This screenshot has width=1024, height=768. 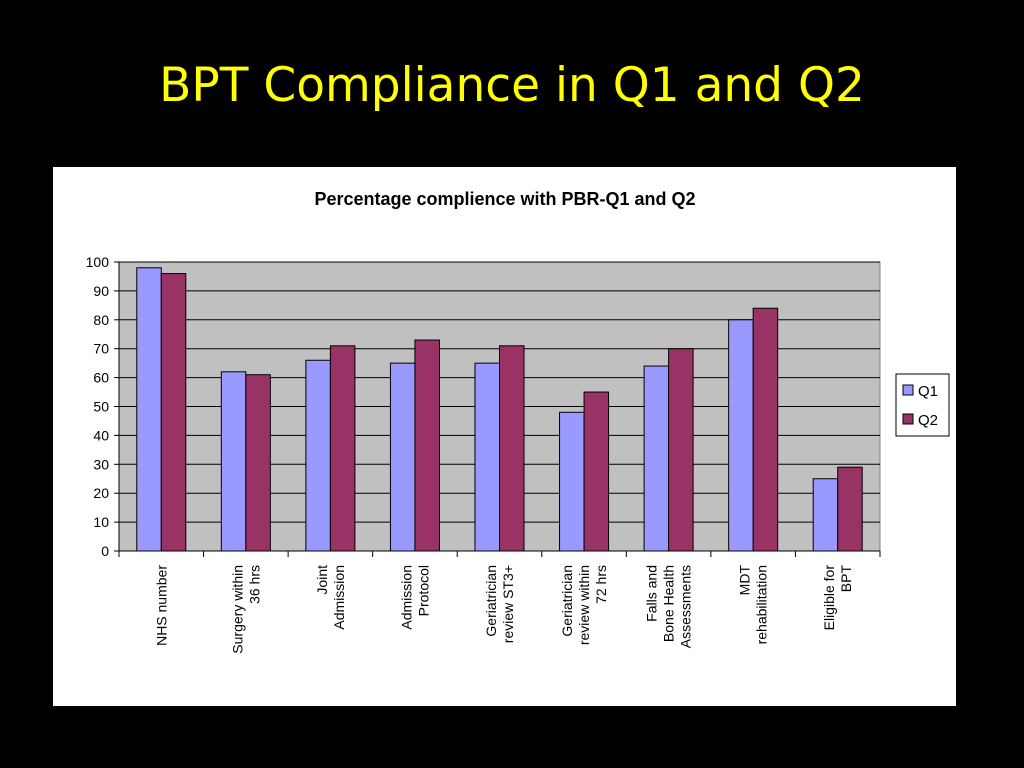 I want to click on legend: Q1 Q2, so click(x=922, y=405).